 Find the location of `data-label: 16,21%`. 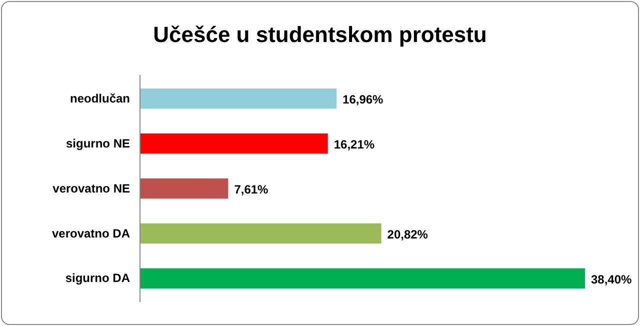

data-label: 16,21% is located at coordinates (354, 145).